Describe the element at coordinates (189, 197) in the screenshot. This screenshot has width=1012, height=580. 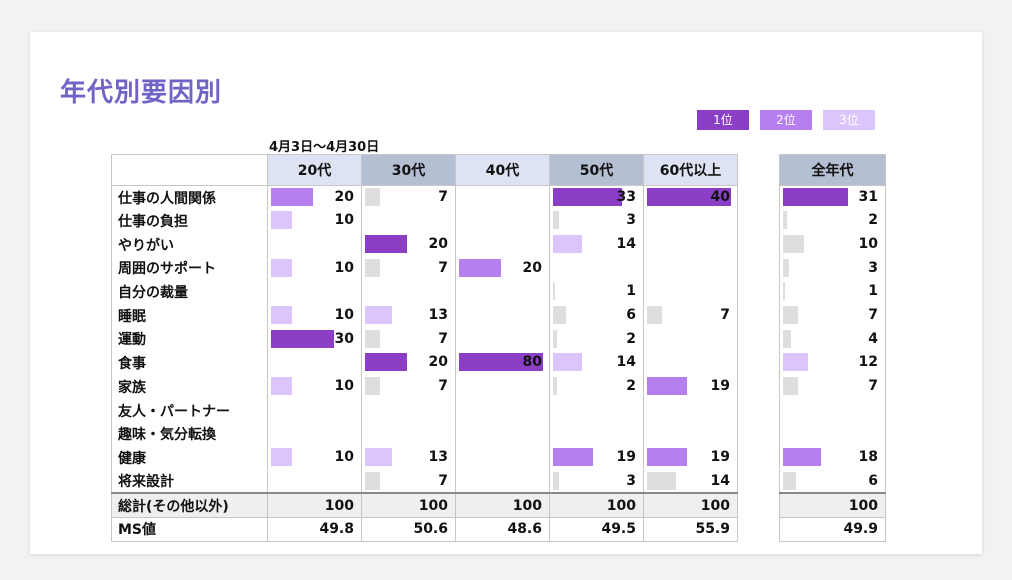
I see `row-label: 仕事の人間関係` at that location.